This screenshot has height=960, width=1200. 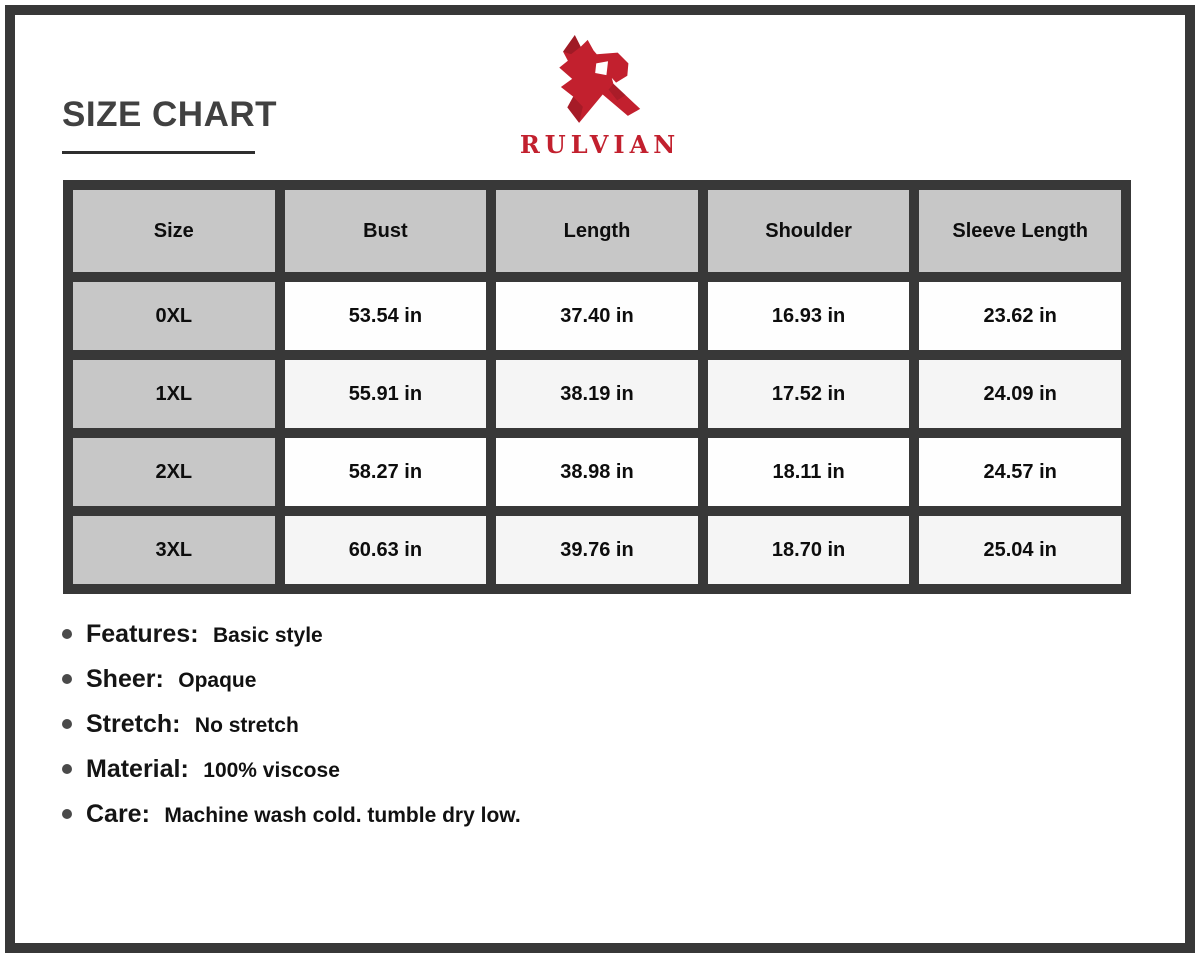 I want to click on sleeve-cell-1xl: 24.09 in, so click(x=1020, y=394).